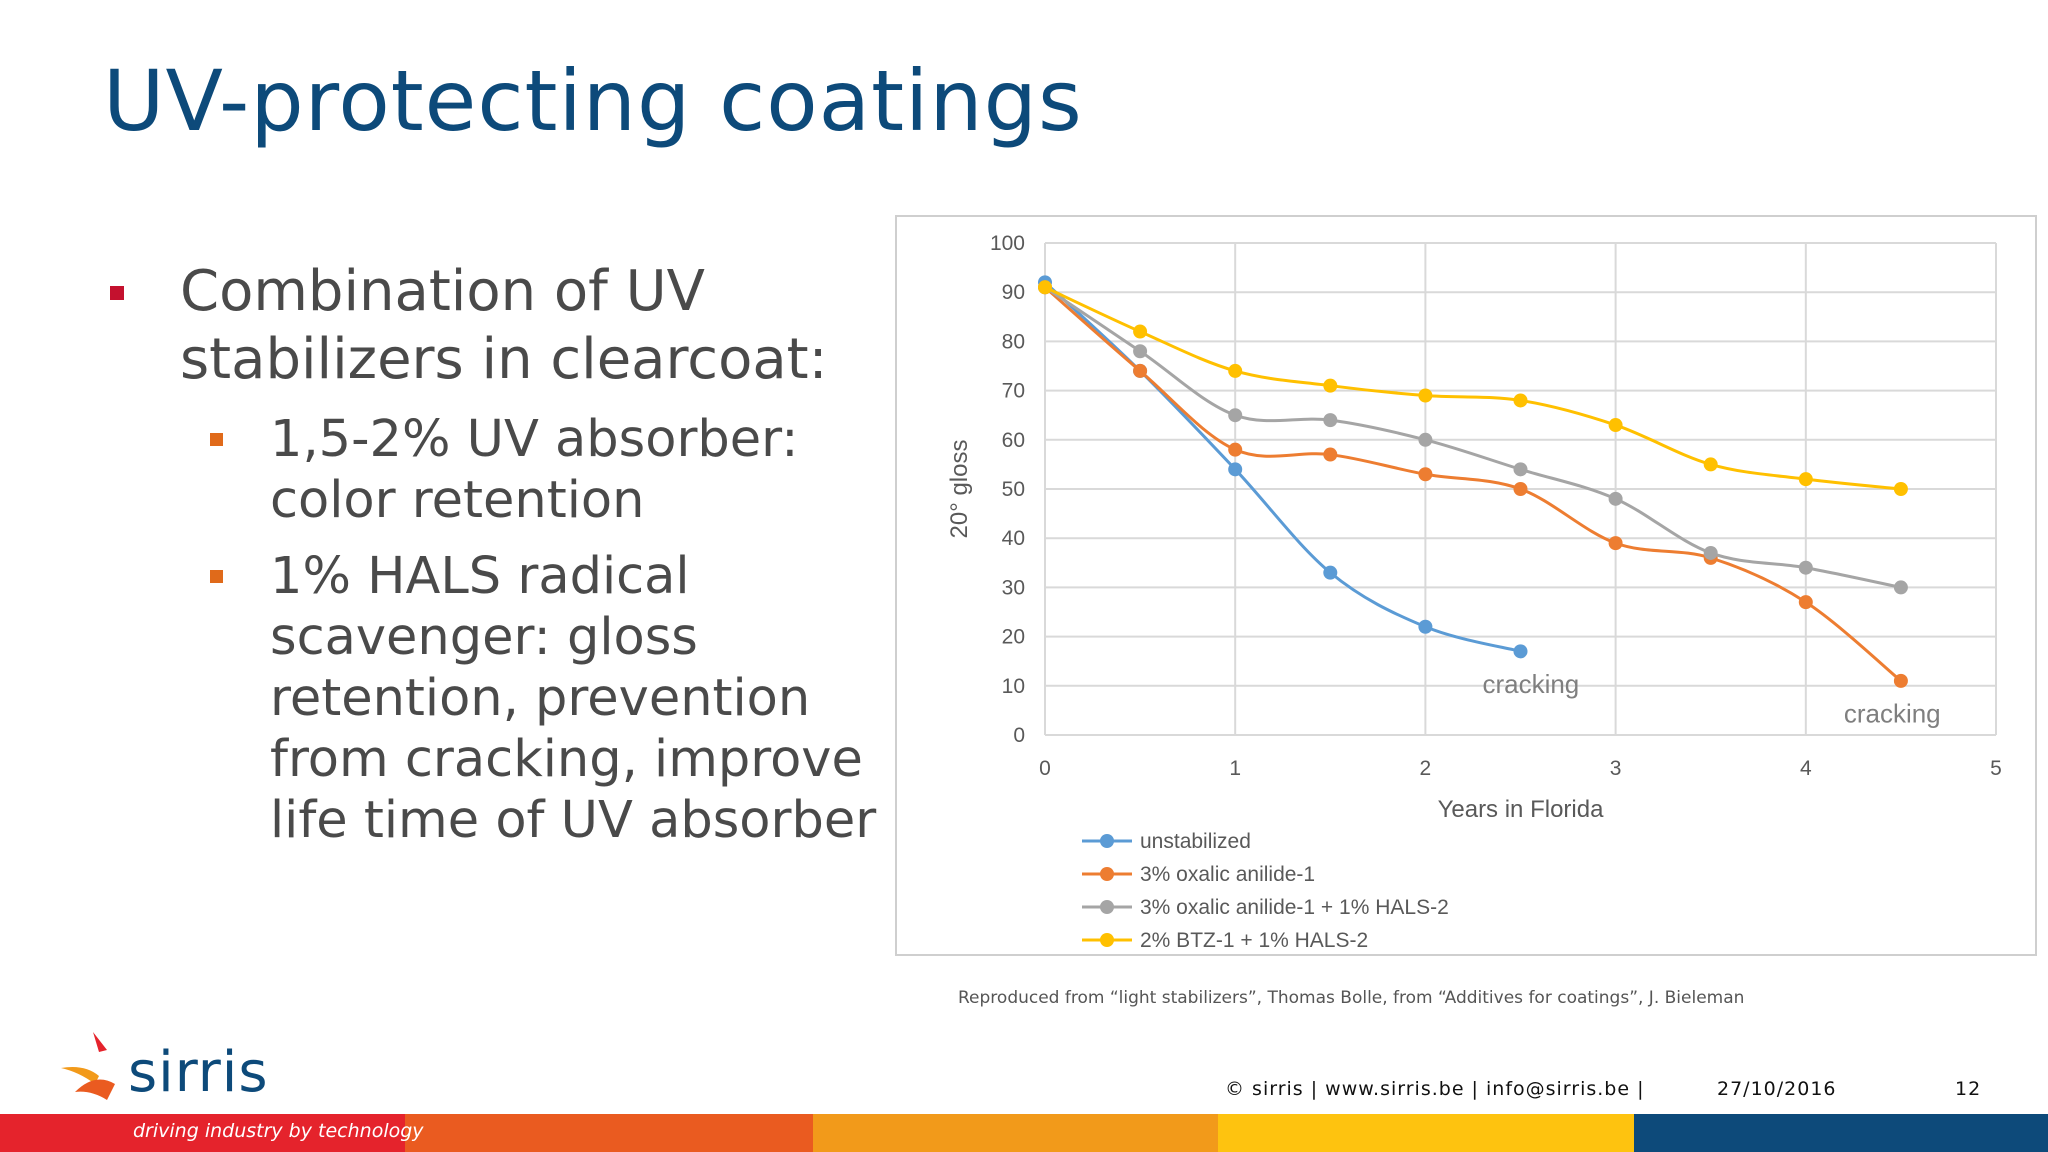 This screenshot has width=2048, height=1152. I want to click on footer-color-stripes, so click(1024, 1133).